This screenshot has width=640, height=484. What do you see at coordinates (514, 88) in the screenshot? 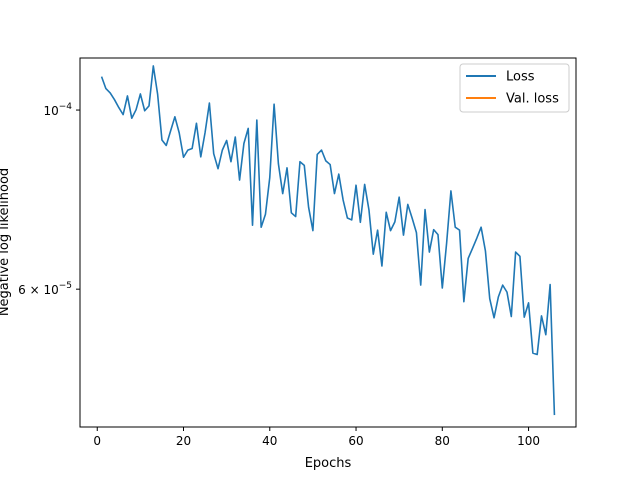
I see `legend: Loss Val. loss` at bounding box center [514, 88].